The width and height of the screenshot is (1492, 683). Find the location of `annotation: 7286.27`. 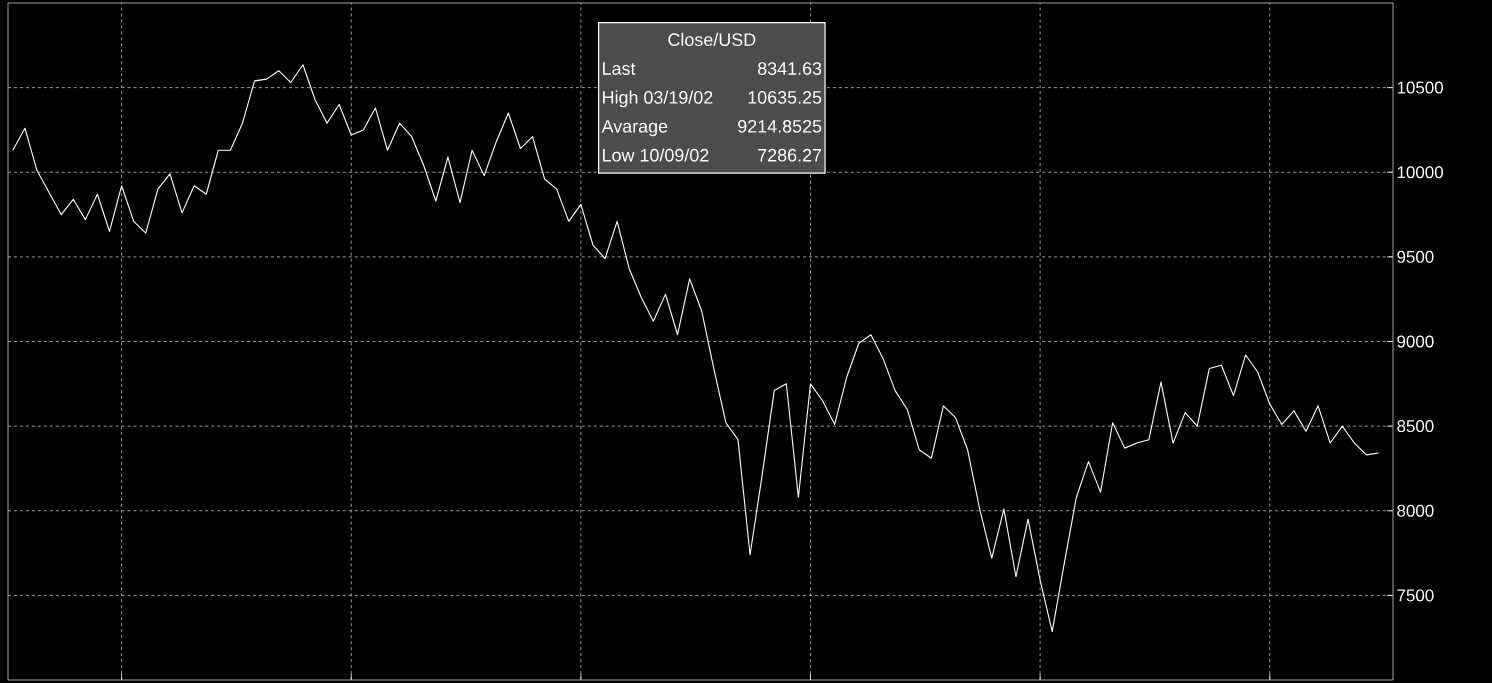

annotation: 7286.27 is located at coordinates (790, 155).